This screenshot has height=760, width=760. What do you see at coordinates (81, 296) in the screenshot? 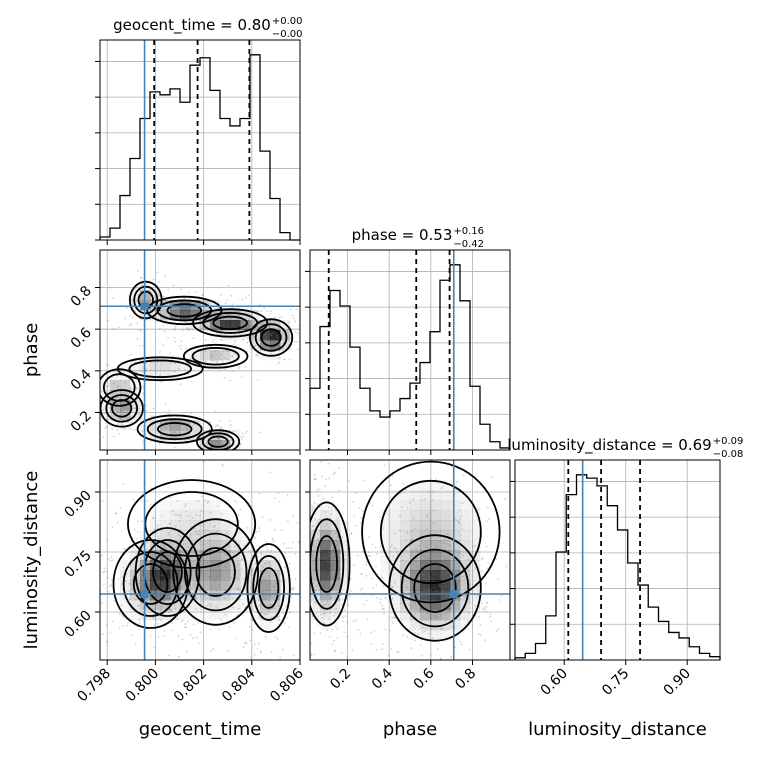
I see `y-tick-label: 0.8` at bounding box center [81, 296].